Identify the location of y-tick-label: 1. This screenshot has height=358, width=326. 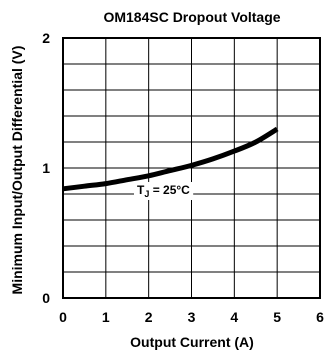
(46, 168).